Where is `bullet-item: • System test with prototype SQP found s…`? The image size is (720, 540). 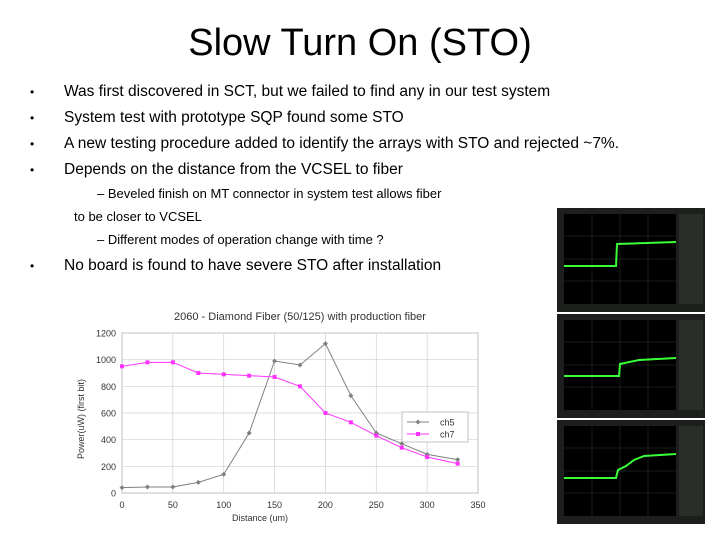 bullet-item: • System test with prototype SQP found s… is located at coordinates (370, 121).